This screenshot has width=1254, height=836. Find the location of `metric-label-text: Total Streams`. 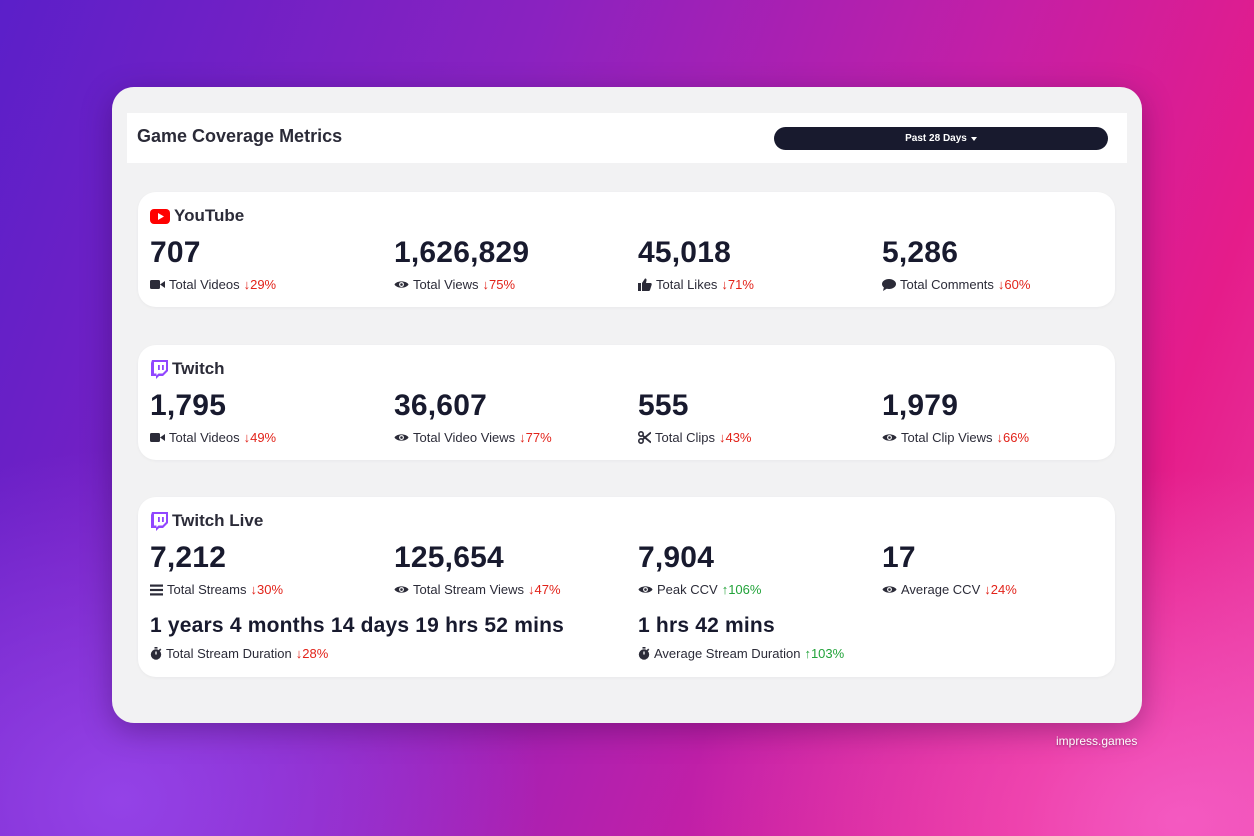

metric-label-text: Total Streams is located at coordinates (207, 589).